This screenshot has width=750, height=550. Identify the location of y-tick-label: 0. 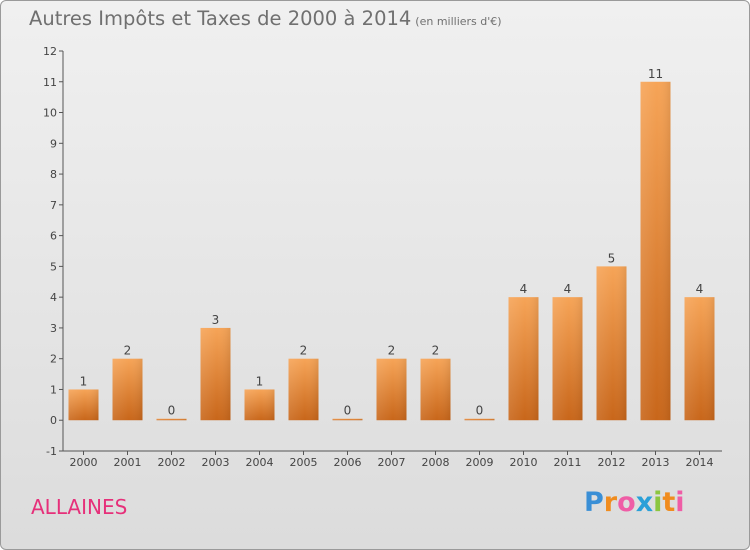
(53, 420).